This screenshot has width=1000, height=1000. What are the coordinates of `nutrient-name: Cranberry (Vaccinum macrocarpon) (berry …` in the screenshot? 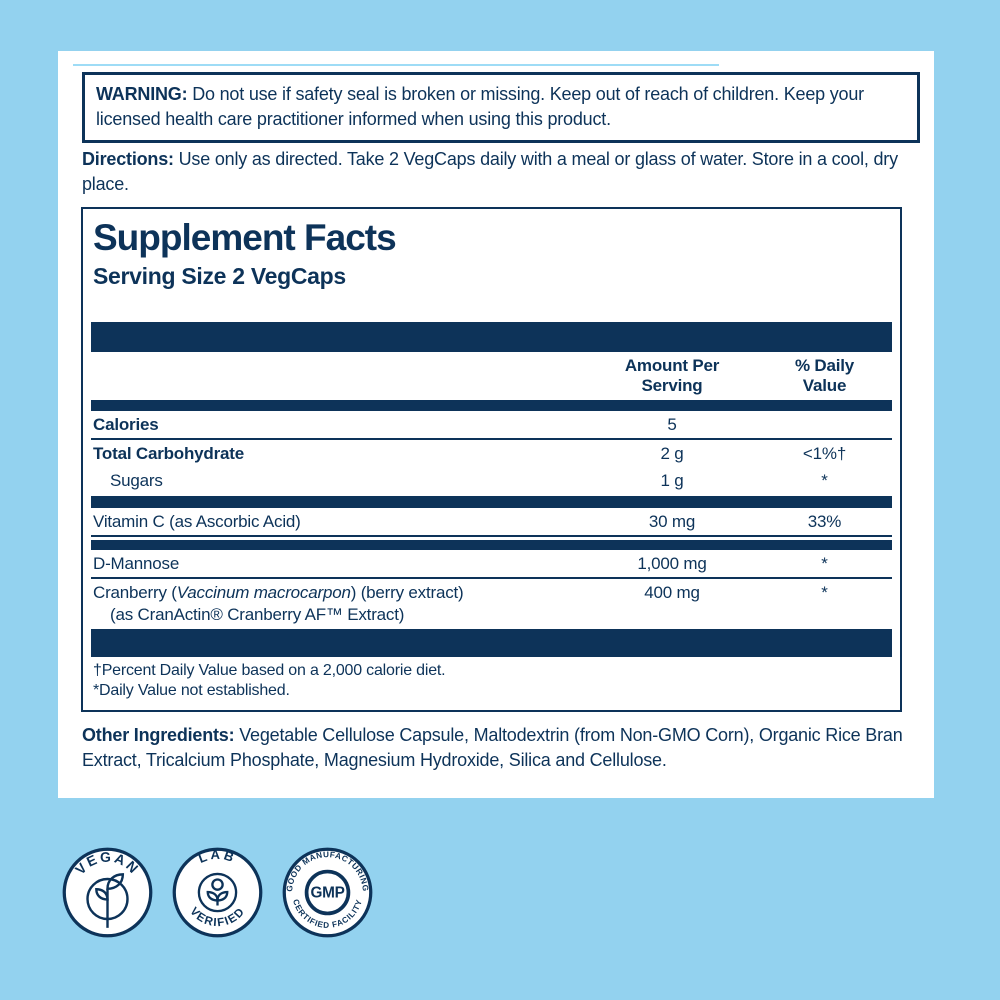 It's located at (339, 593).